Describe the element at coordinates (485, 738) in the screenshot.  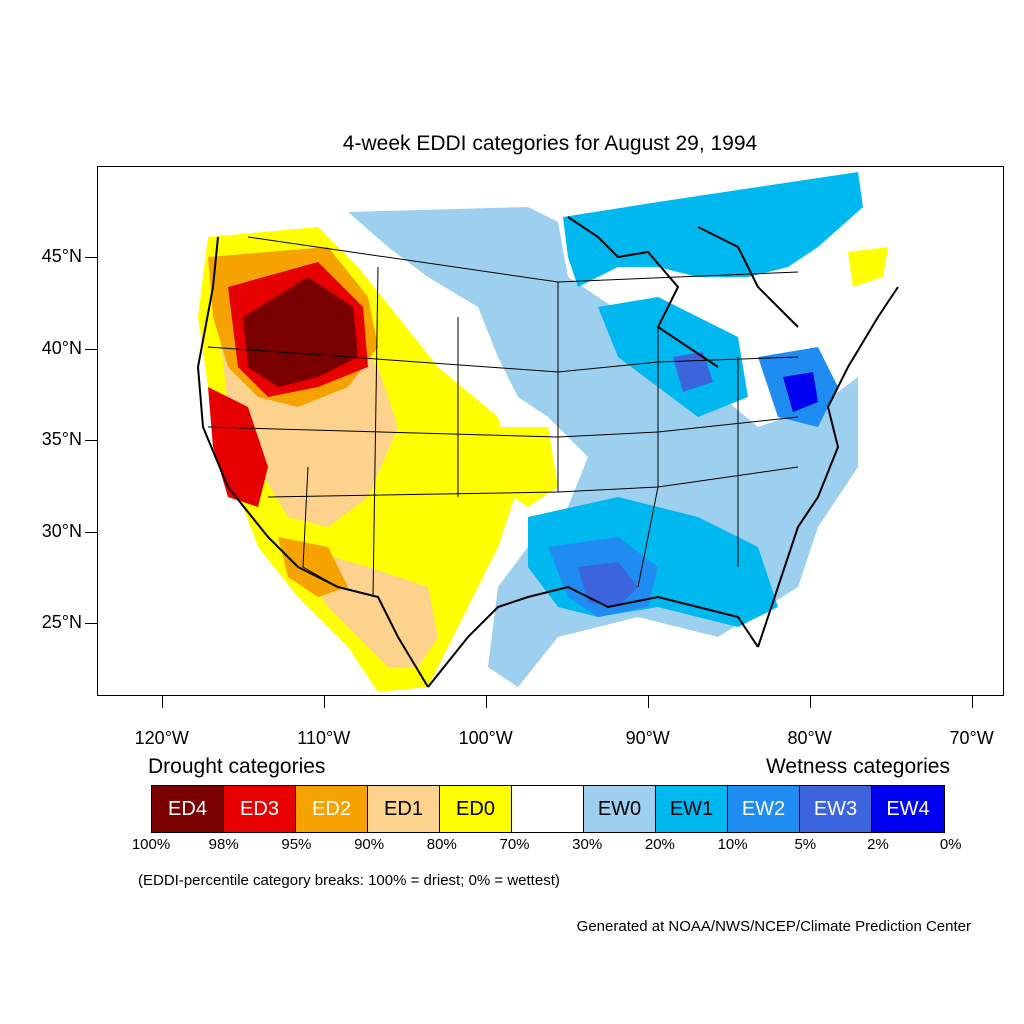
I see `lon-tick-label: 100°W` at that location.